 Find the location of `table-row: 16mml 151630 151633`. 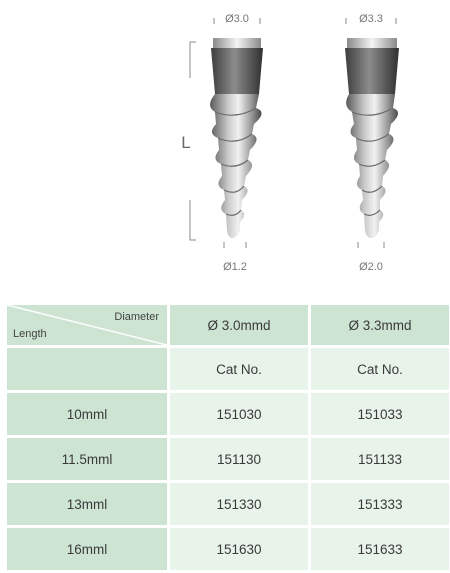

table-row: 16mml 151630 151633 is located at coordinates (228, 549).